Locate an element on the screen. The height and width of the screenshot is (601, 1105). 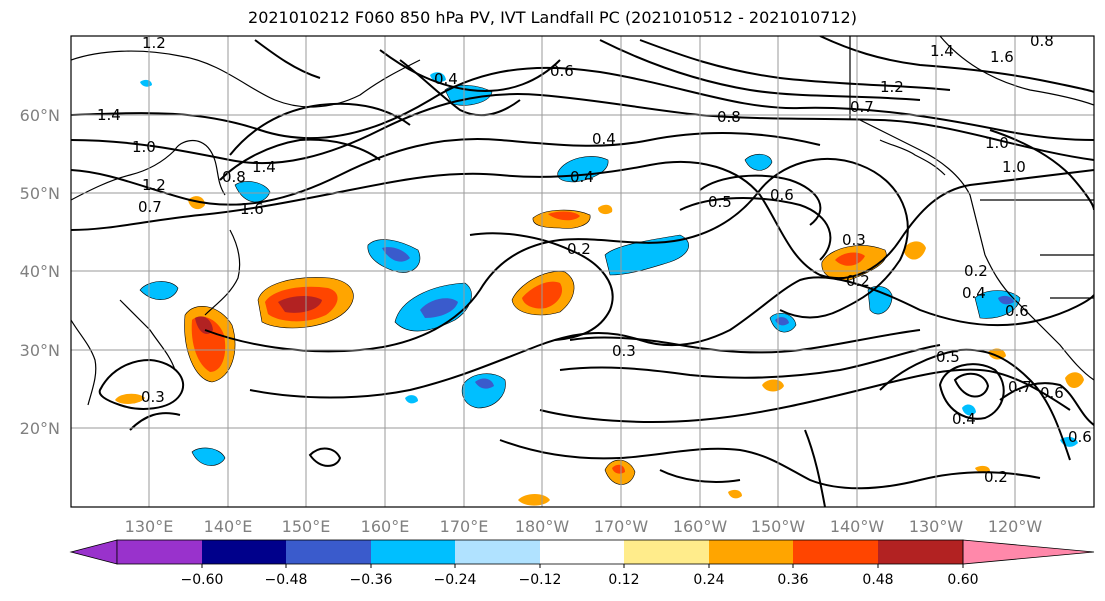
colorbar-tick-marks is located at coordinates (582, 566).